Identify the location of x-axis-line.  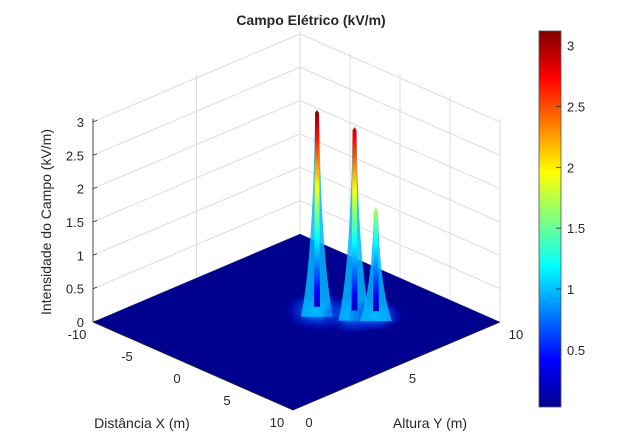
(193, 366).